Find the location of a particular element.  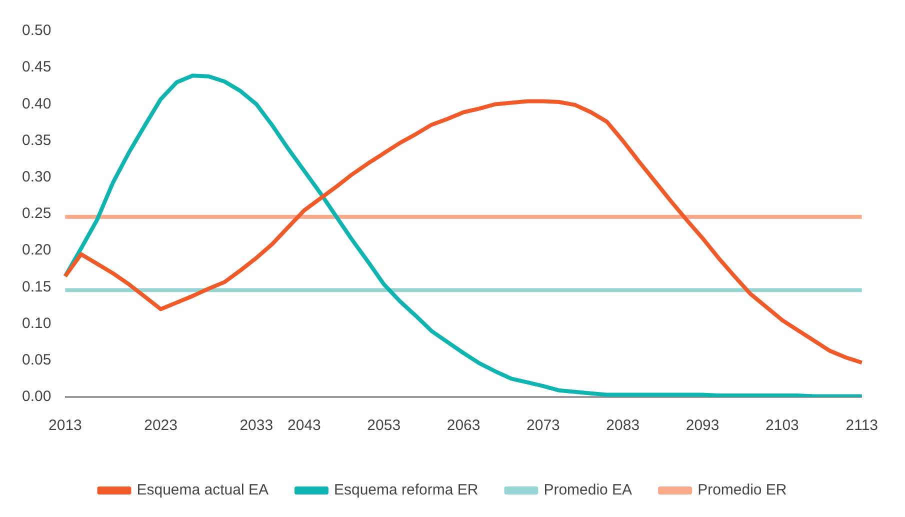

x-tick-label: 2013 is located at coordinates (65, 425).